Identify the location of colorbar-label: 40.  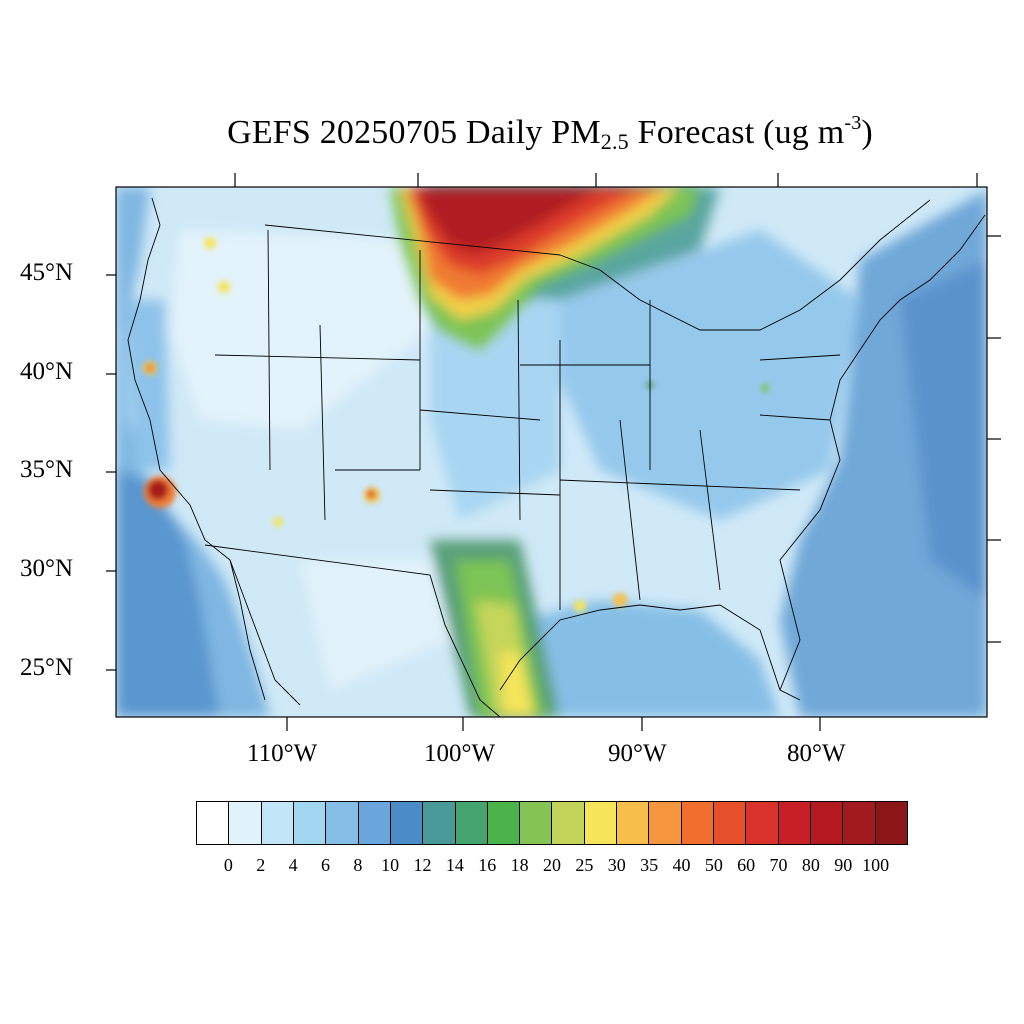
(681, 865).